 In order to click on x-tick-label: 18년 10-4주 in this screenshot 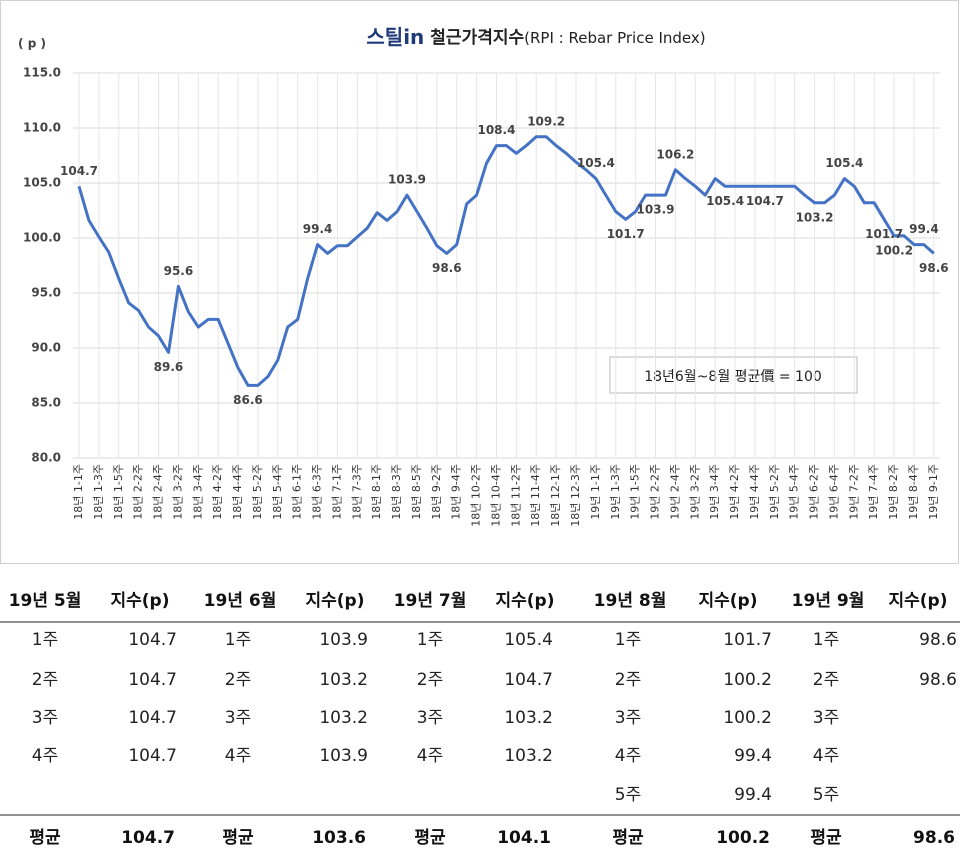, I will do `click(495, 495)`.